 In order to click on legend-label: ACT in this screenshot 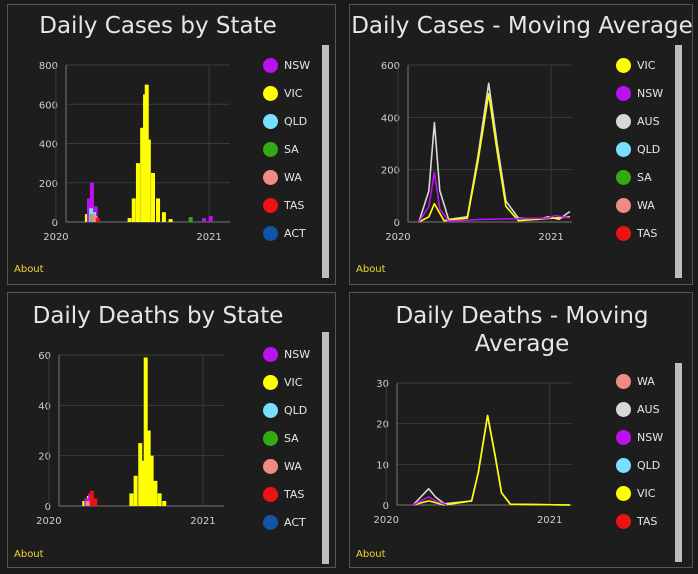, I will do `click(295, 233)`.